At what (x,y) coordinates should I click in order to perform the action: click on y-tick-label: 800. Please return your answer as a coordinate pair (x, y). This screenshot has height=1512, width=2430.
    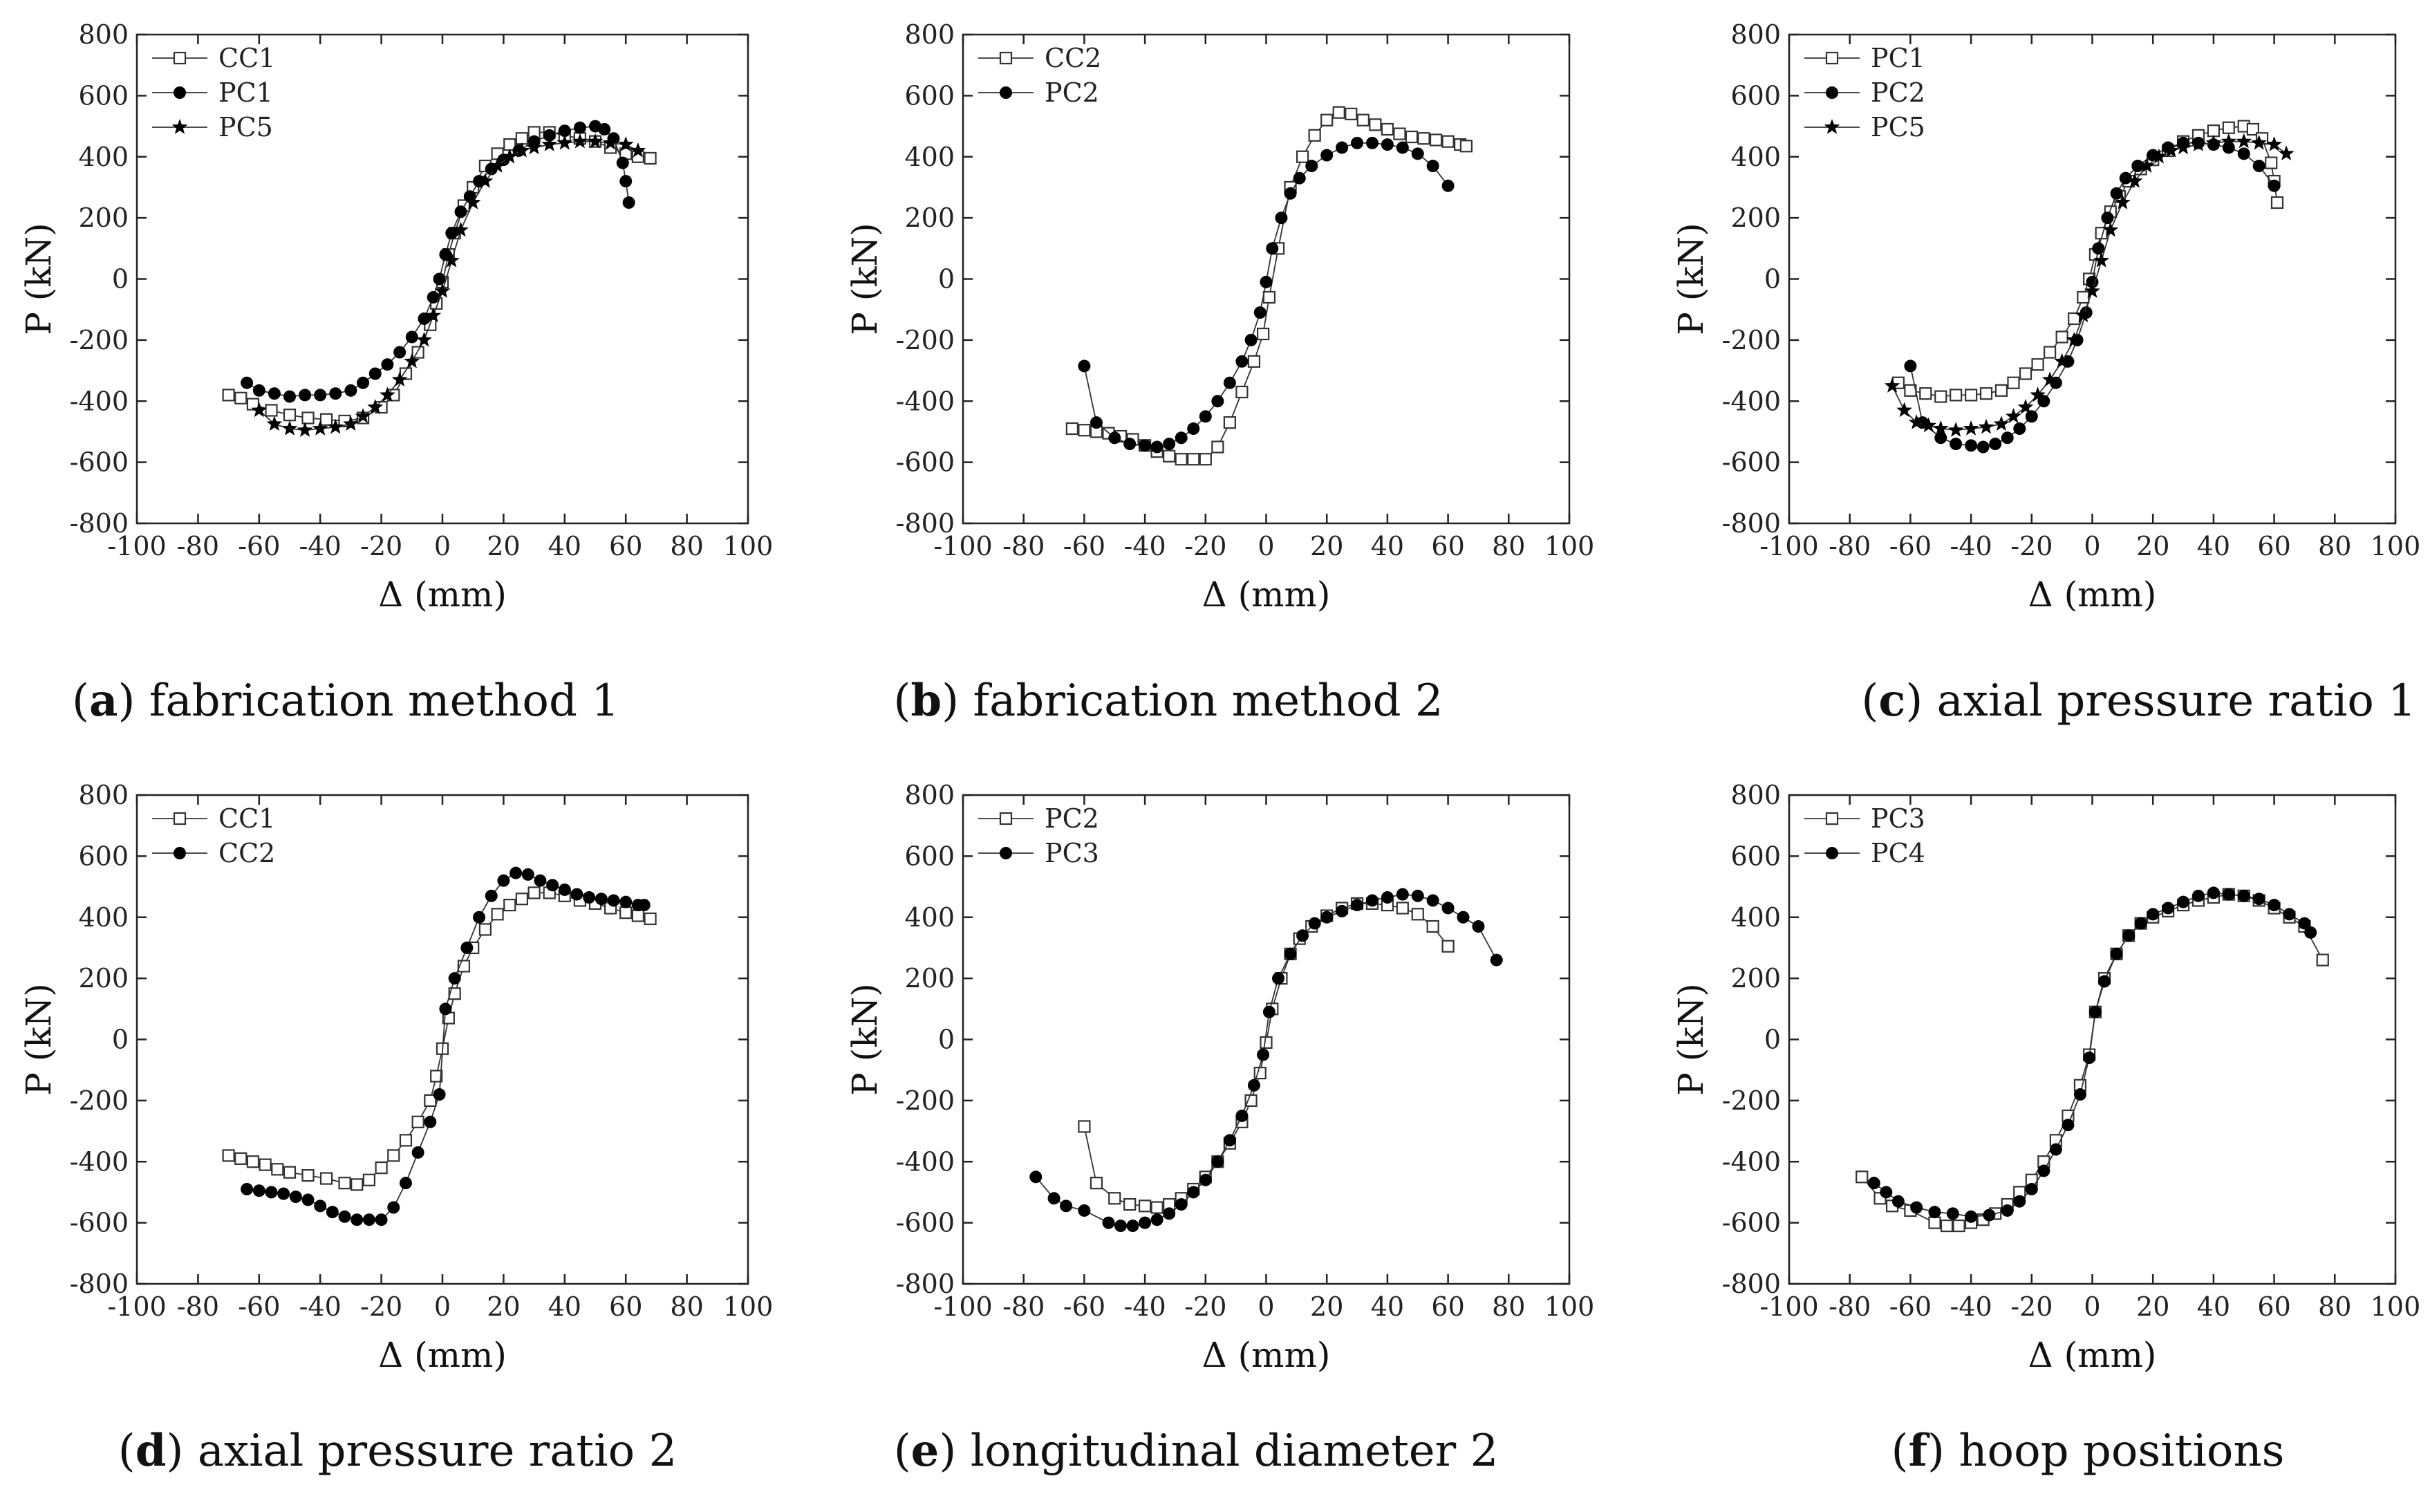
    Looking at the image, I should click on (1755, 795).